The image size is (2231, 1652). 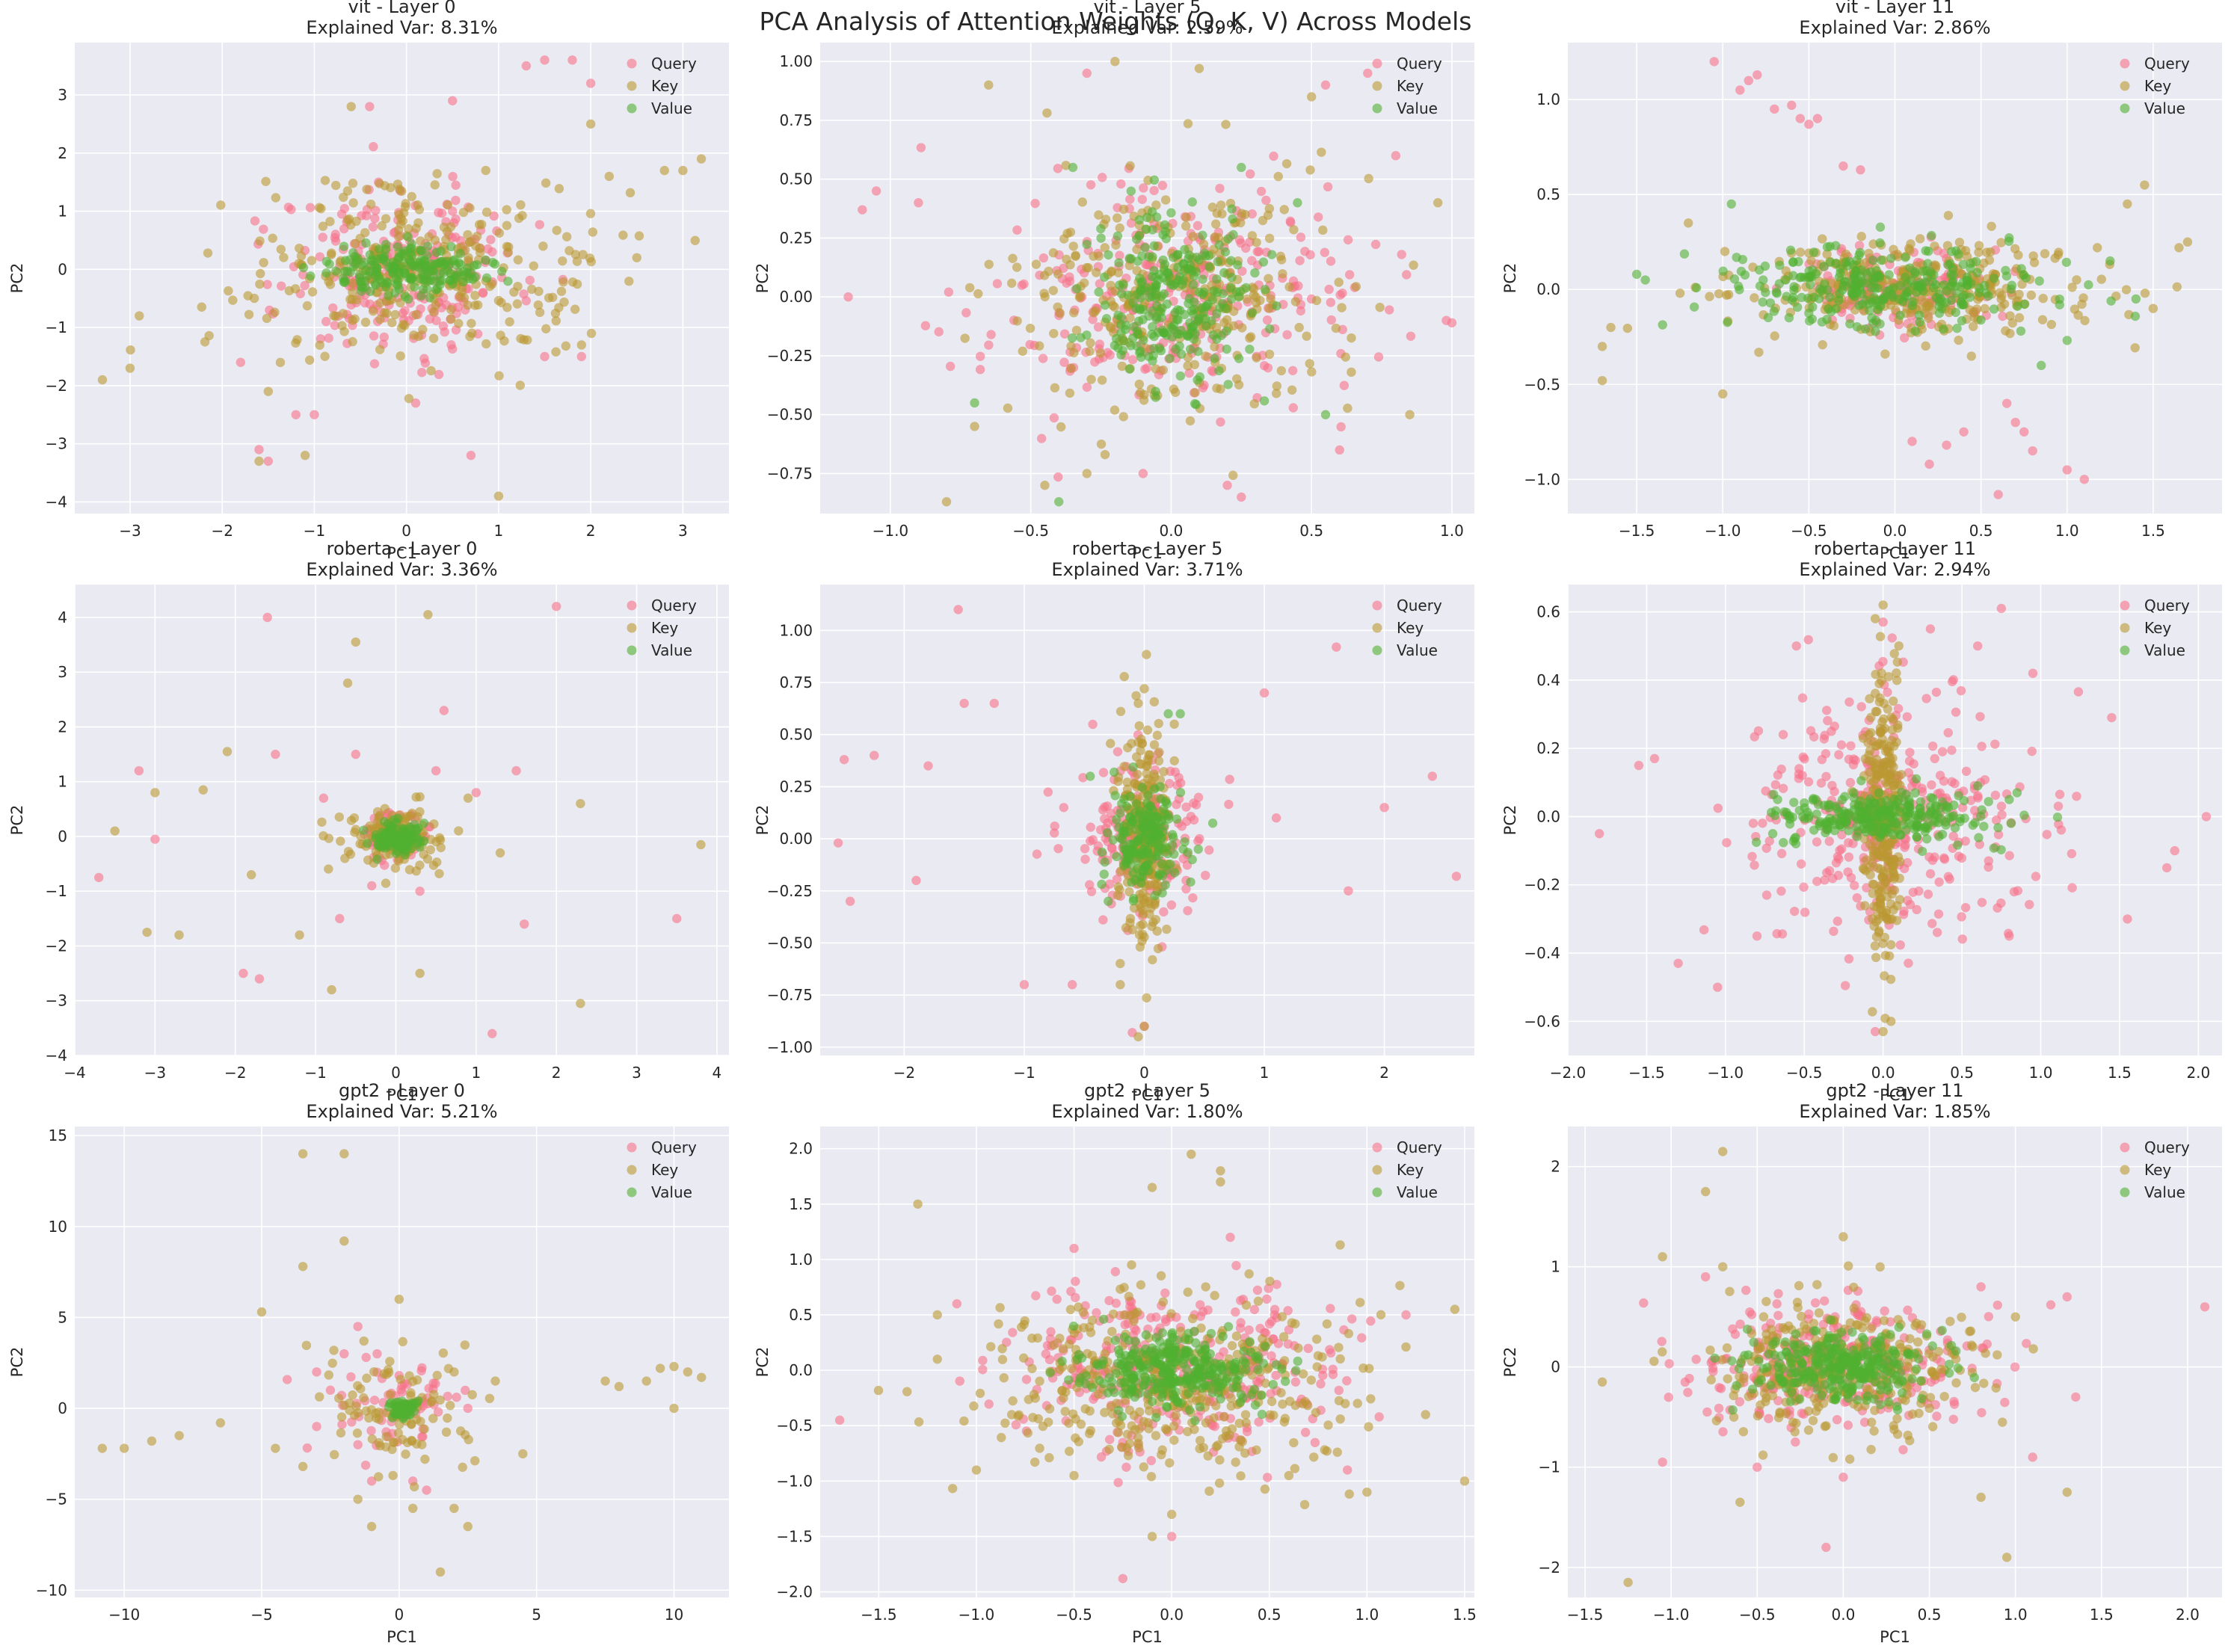 What do you see at coordinates (2157, 628) in the screenshot?
I see `legend-label-key: Key` at bounding box center [2157, 628].